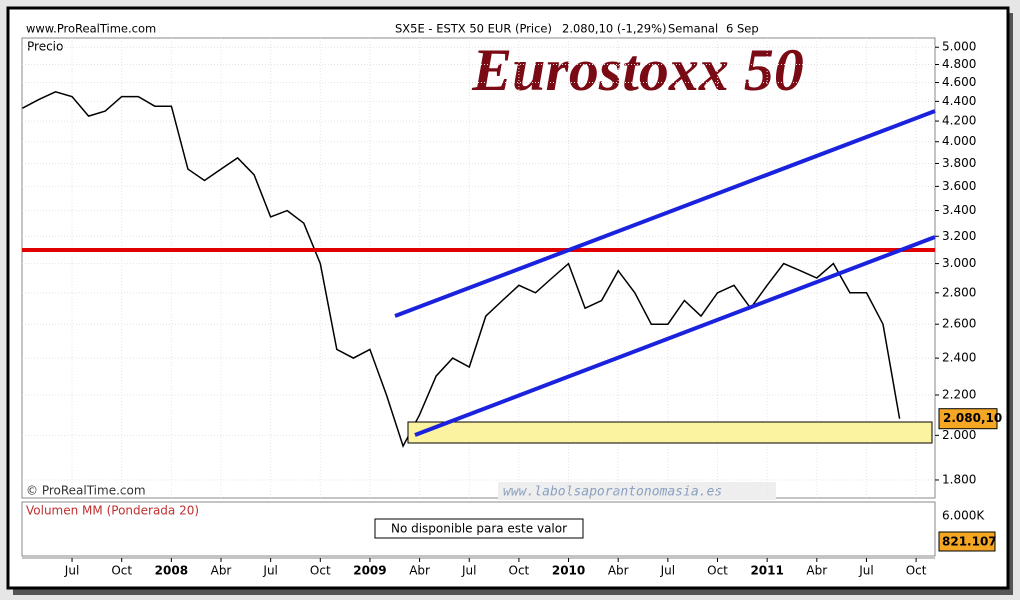  I want to click on x-tick-label: 2010, so click(568, 571).